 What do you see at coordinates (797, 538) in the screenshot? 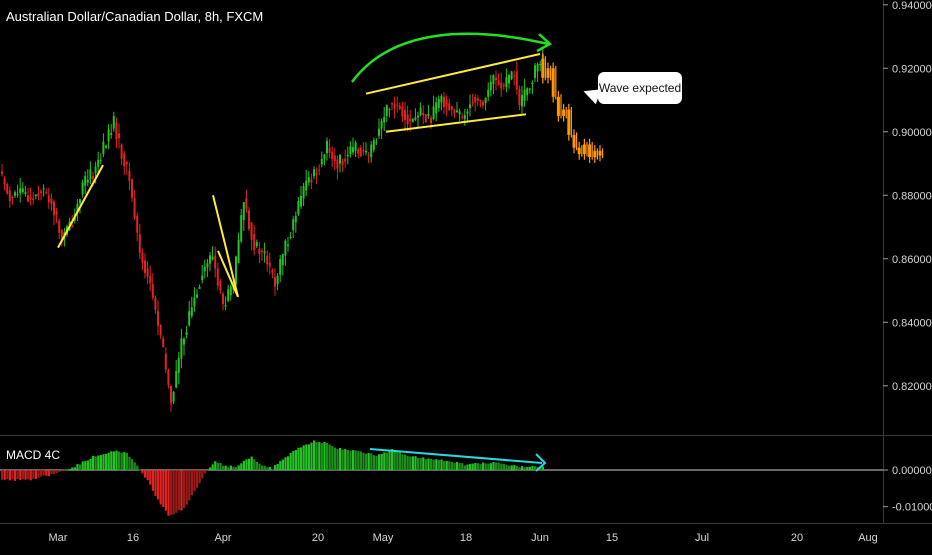
I see `time-tick-label: 20` at bounding box center [797, 538].